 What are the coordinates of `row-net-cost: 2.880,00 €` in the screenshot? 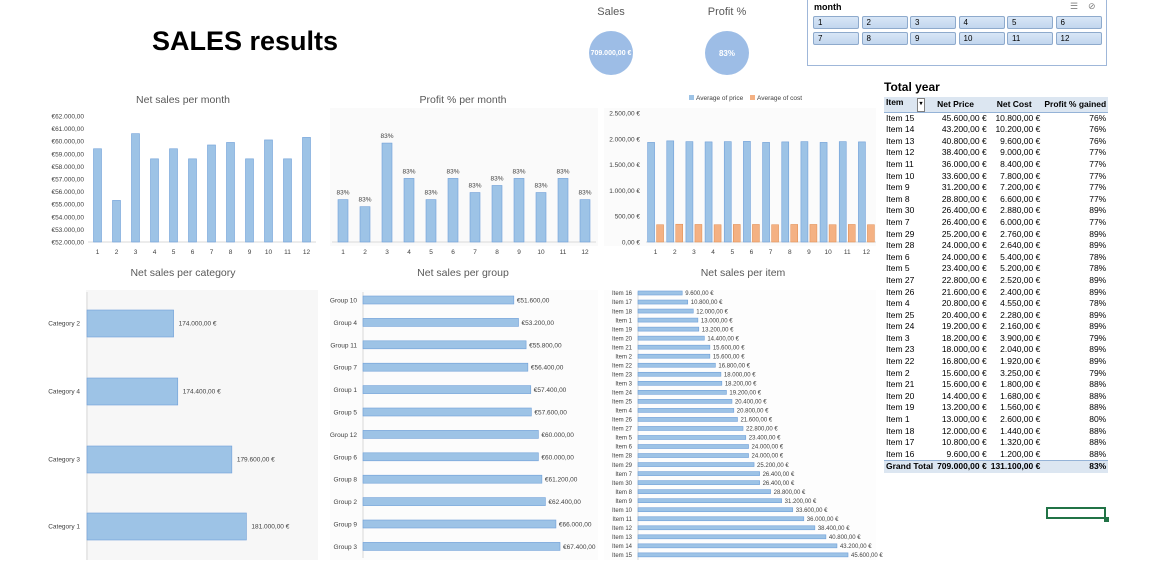 It's located at (1020, 210).